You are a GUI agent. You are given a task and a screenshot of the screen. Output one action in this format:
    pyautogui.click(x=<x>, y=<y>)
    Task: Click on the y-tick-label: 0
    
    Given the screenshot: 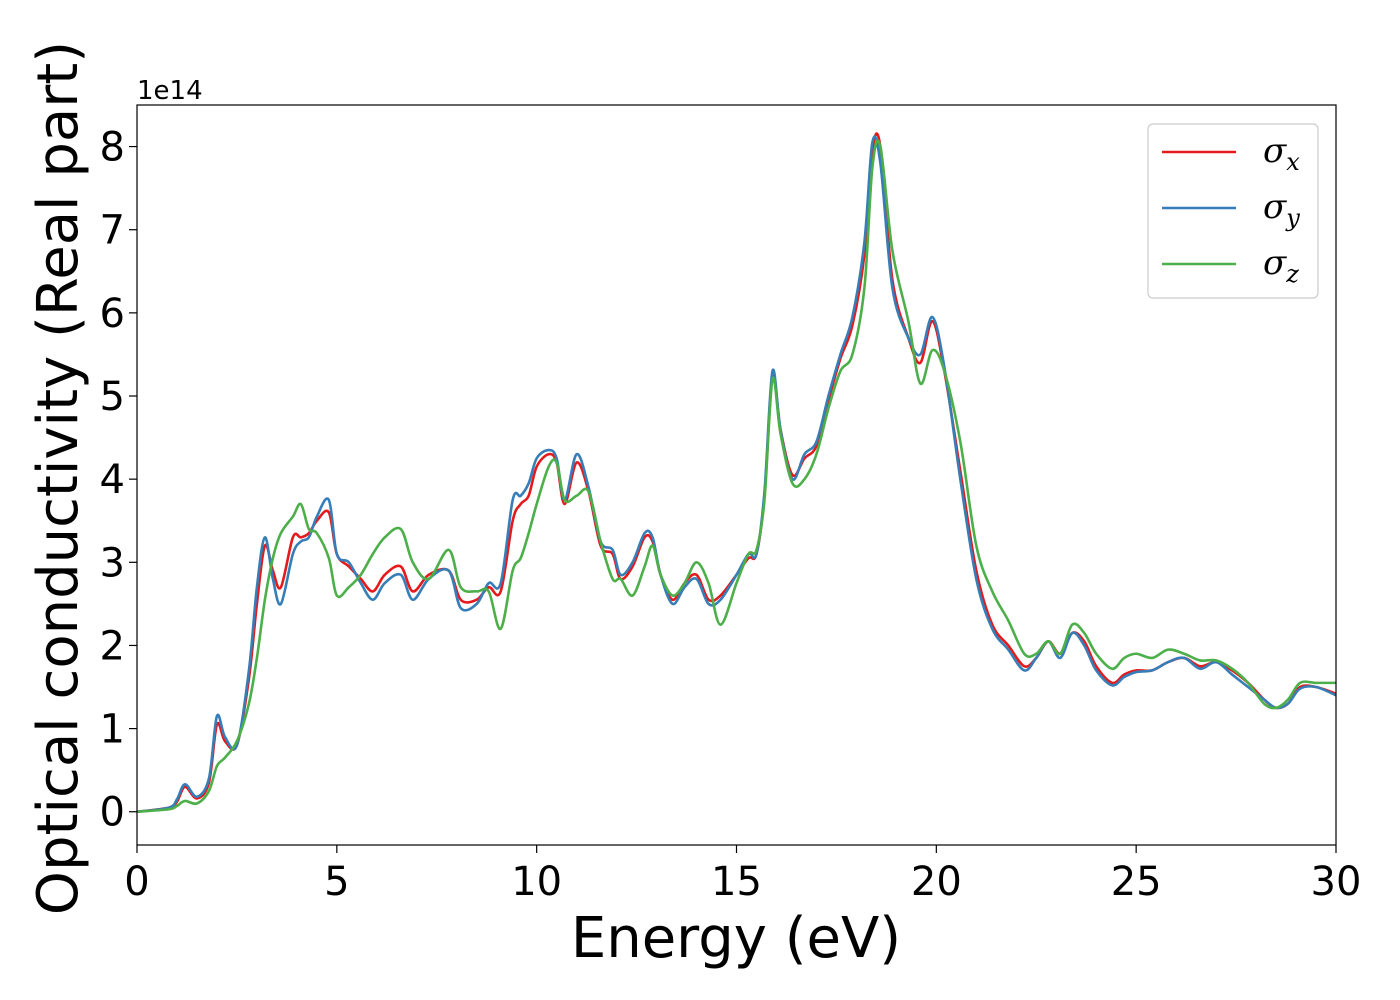 What is the action you would take?
    pyautogui.click(x=112, y=813)
    